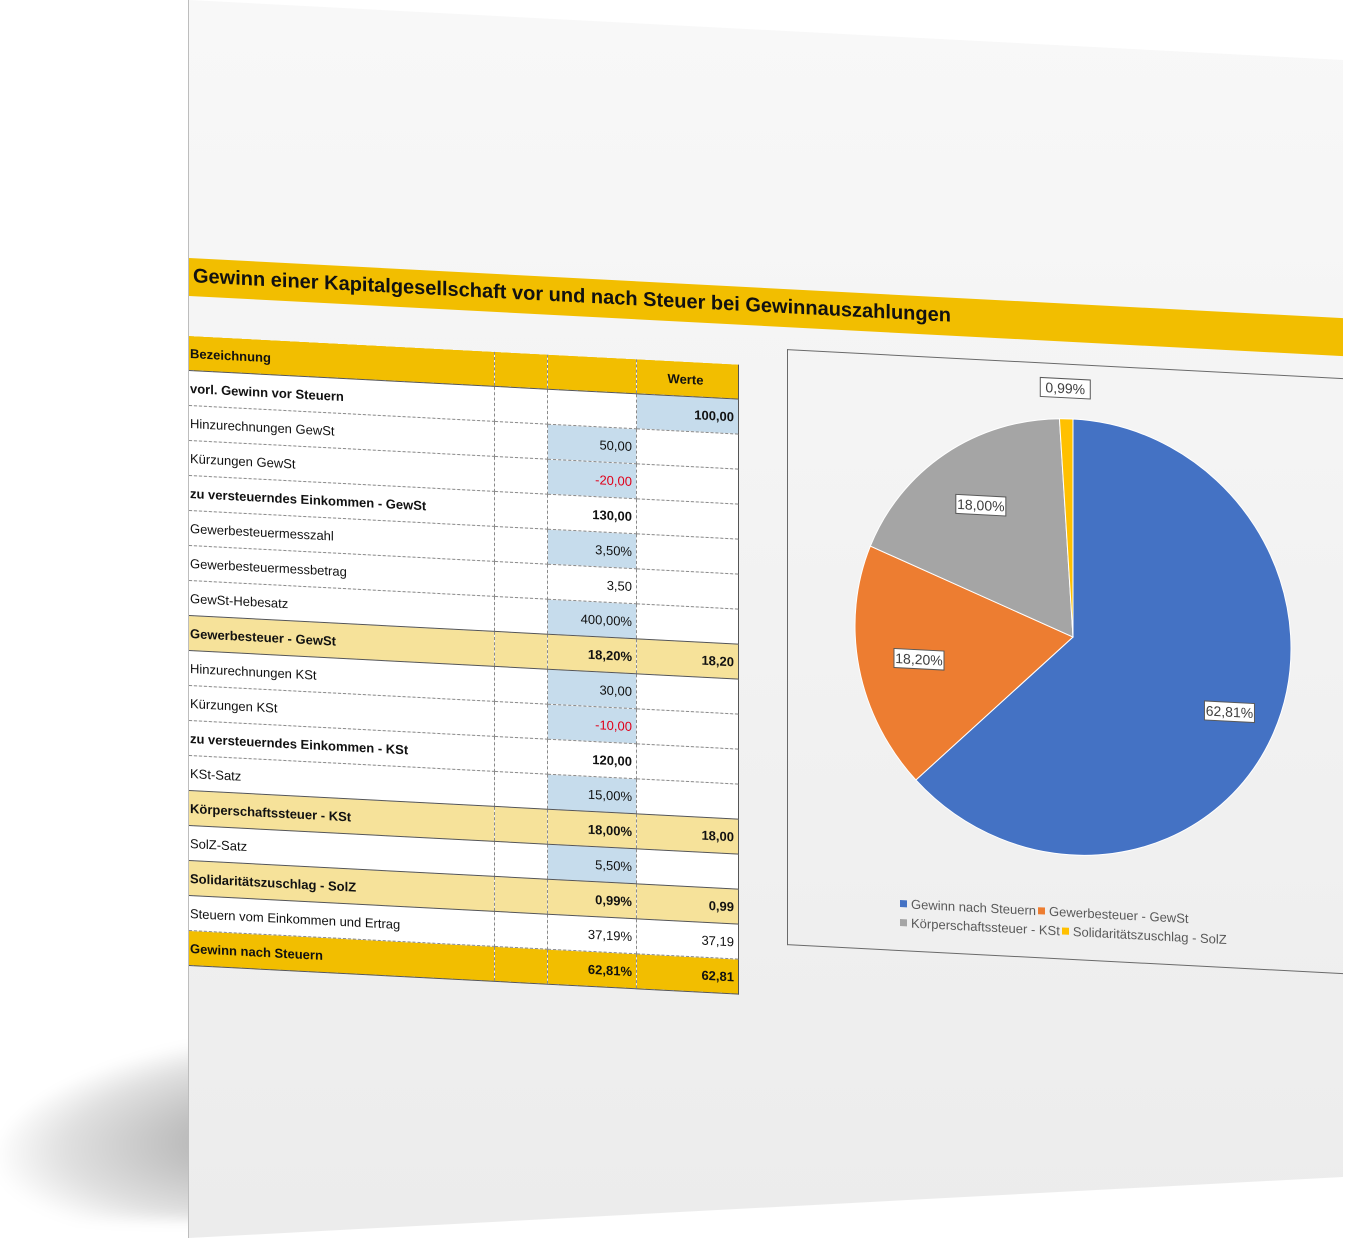 Image resolution: width=1345 pixels, height=1241 pixels. Describe the element at coordinates (592, 654) in the screenshot. I see `row-rate-cell: 18,20%` at that location.